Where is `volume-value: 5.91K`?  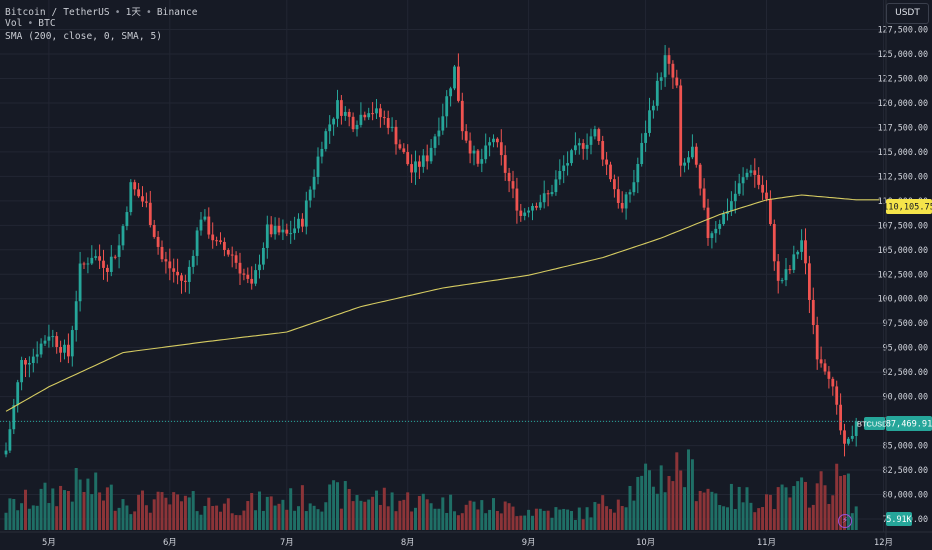 volume-value: 5.91K is located at coordinates (899, 519).